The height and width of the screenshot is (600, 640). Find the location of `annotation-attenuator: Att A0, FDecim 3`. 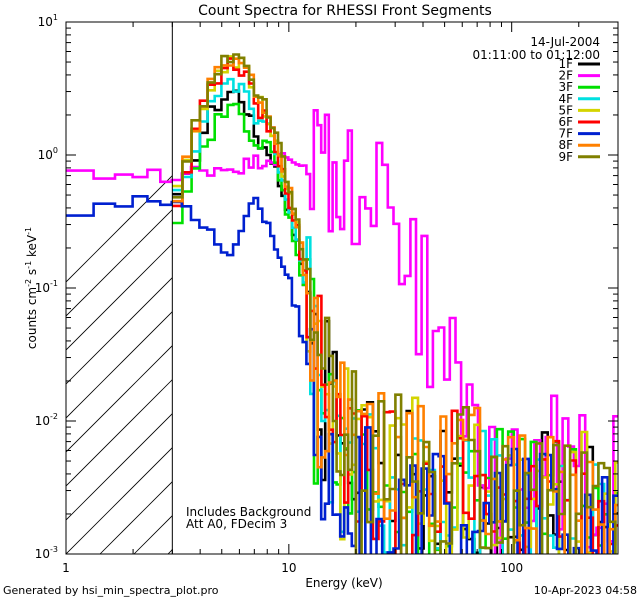

annotation-attenuator: Att A0, FDecim 3 is located at coordinates (236, 524).